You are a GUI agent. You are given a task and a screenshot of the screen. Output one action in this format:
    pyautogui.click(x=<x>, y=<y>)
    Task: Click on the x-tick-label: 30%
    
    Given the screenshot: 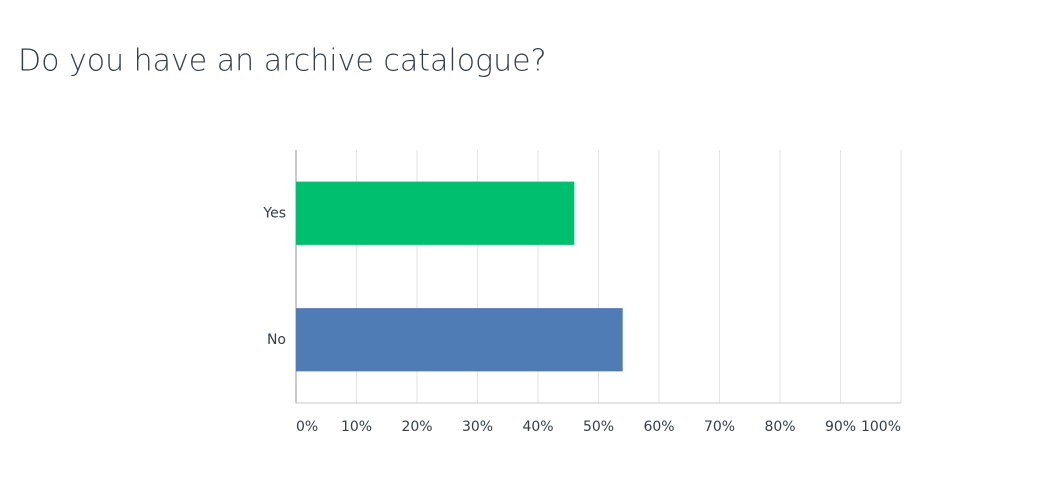 What is the action you would take?
    pyautogui.click(x=477, y=427)
    